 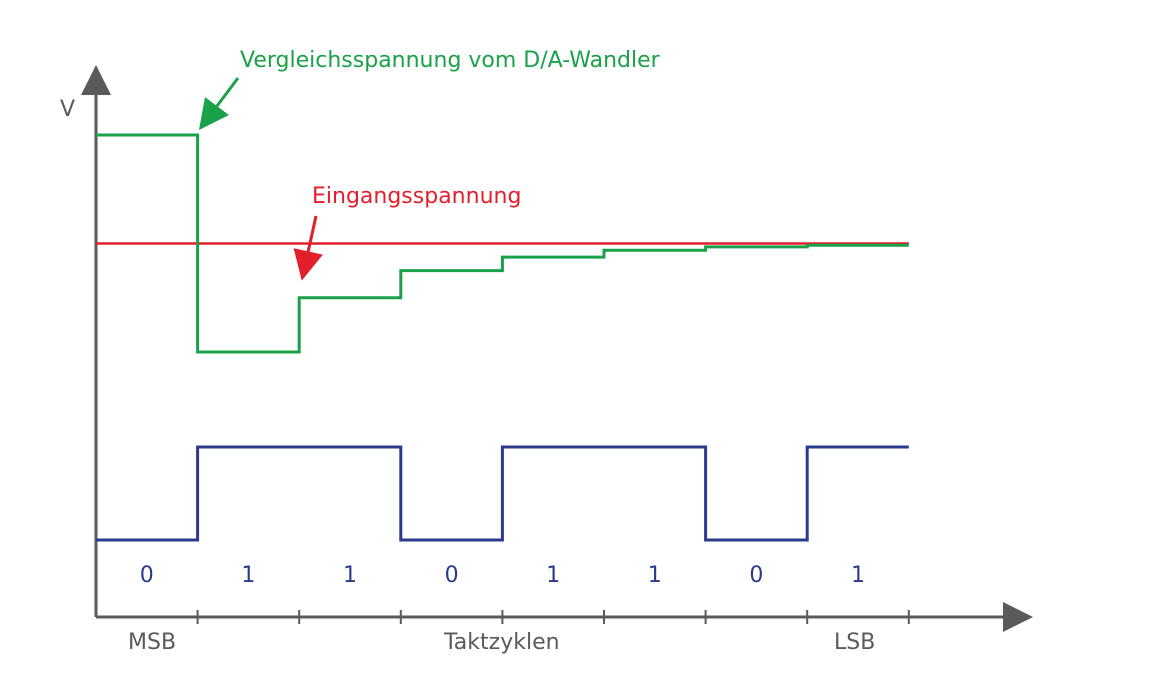 I want to click on dac-label-arrow, so click(x=219, y=103).